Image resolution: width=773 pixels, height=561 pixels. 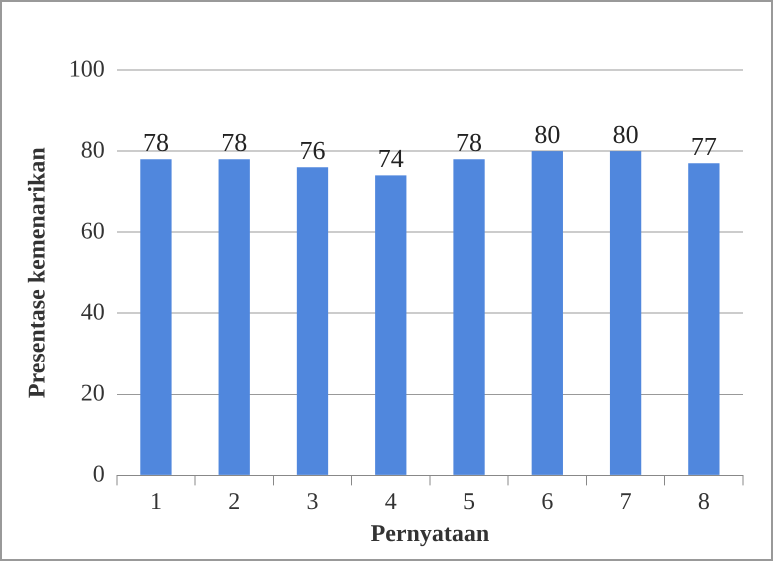 What do you see at coordinates (92, 393) in the screenshot?
I see `y-tick-label: 20` at bounding box center [92, 393].